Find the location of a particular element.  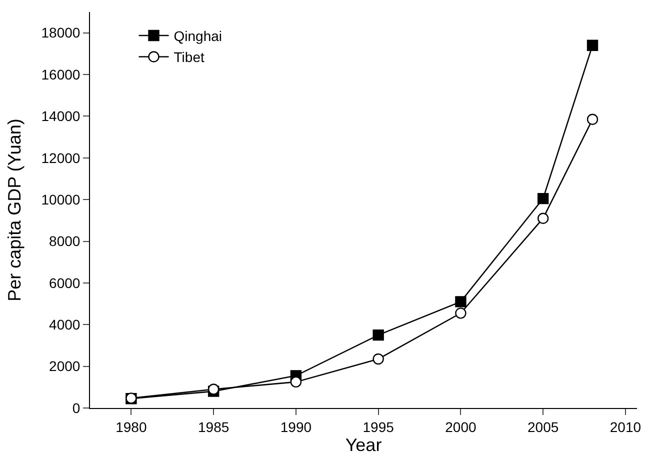

x-tick-label: 1990 is located at coordinates (296, 426).